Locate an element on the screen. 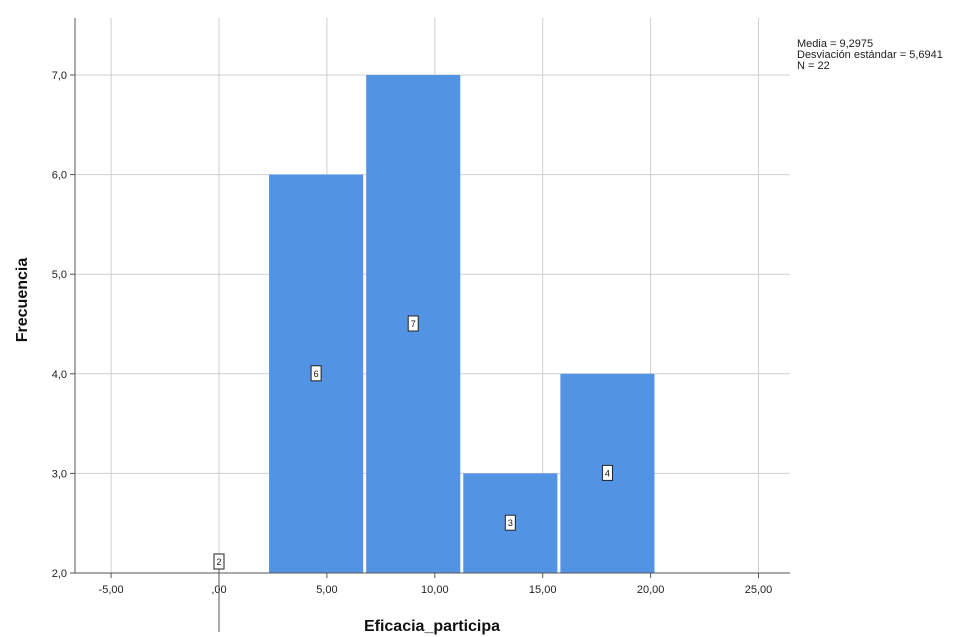 The height and width of the screenshot is (637, 979). stat-std: Desviación estándar = 5,6941 is located at coordinates (870, 55).